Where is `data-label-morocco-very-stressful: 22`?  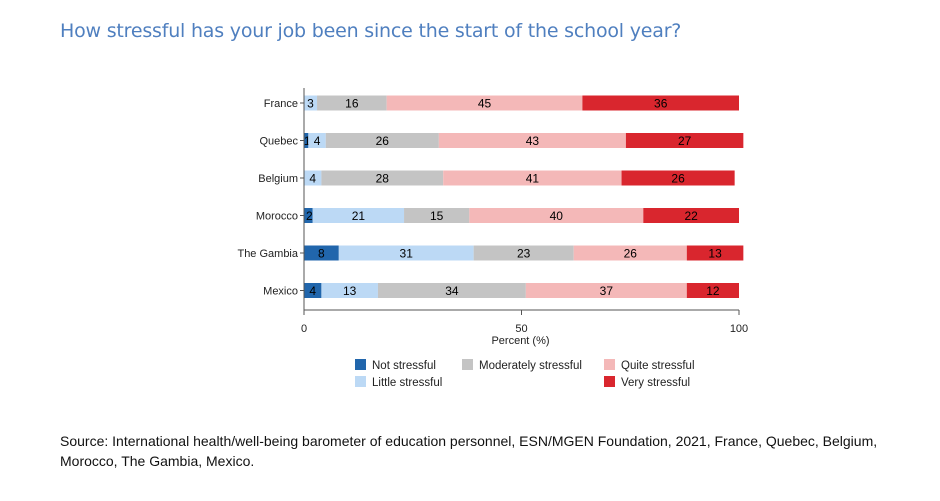 data-label-morocco-very-stressful: 22 is located at coordinates (691, 216).